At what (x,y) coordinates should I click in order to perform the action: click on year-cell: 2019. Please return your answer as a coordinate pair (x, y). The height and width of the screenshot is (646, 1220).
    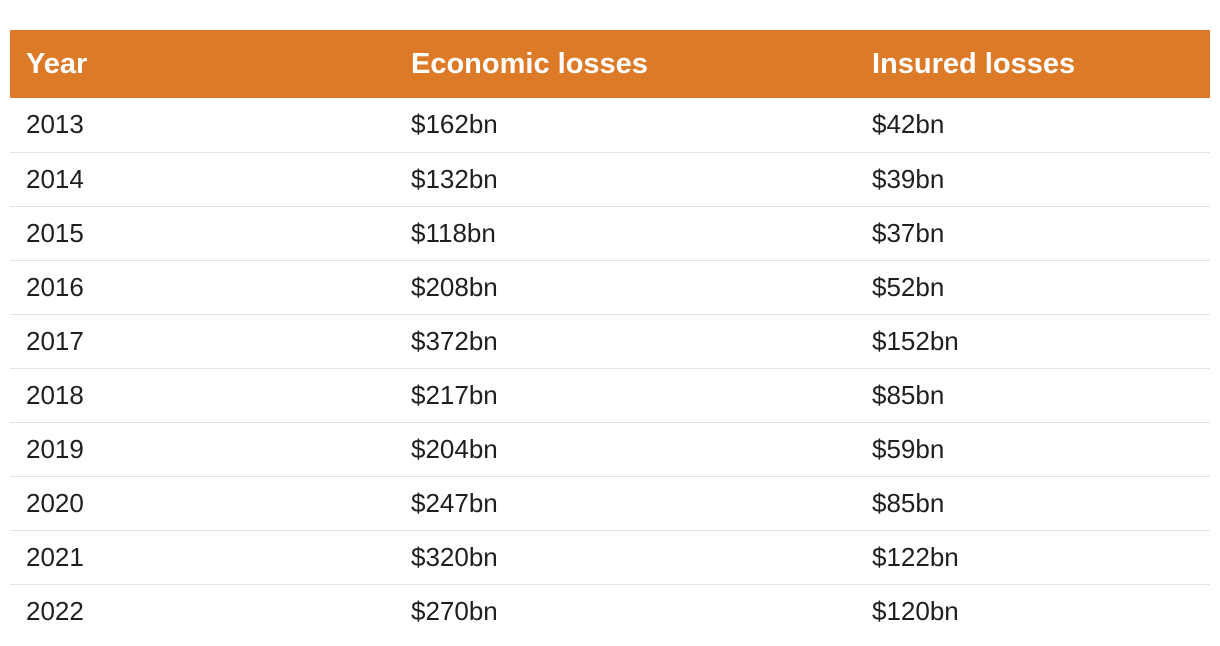
    Looking at the image, I should click on (202, 449).